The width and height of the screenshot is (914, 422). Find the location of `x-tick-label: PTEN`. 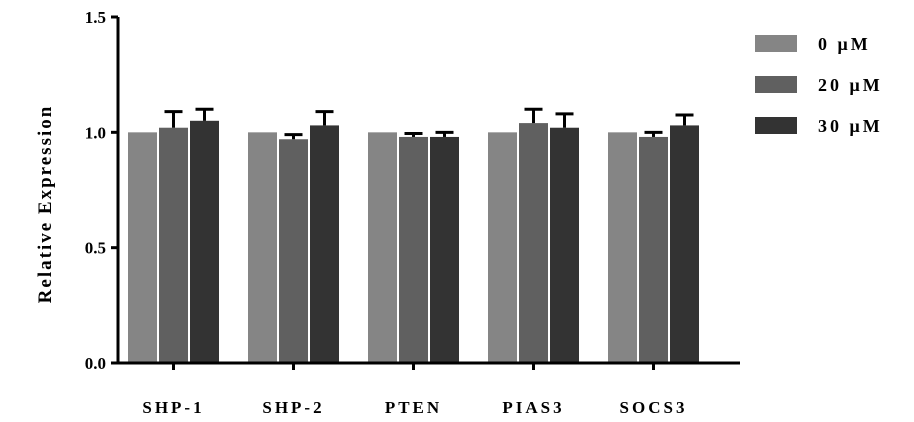

x-tick-label: PTEN is located at coordinates (413, 407).